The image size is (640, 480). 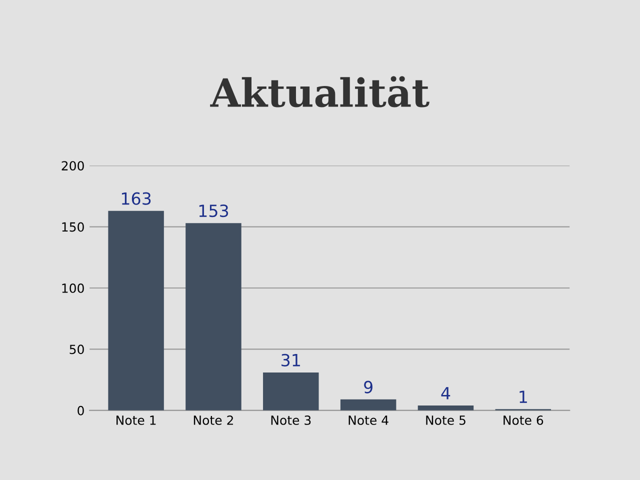 What do you see at coordinates (73, 288) in the screenshot?
I see `y-tick-label: 100` at bounding box center [73, 288].